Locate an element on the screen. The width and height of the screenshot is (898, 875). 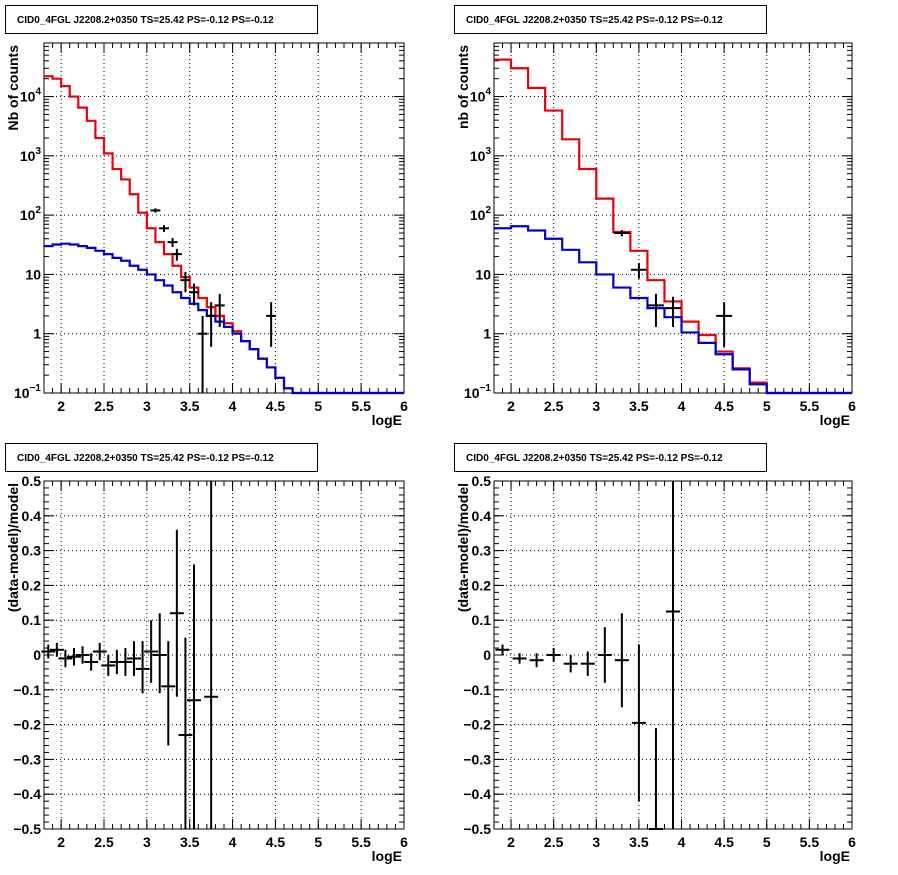
y-tick-label: 0.3 is located at coordinates (482, 551).